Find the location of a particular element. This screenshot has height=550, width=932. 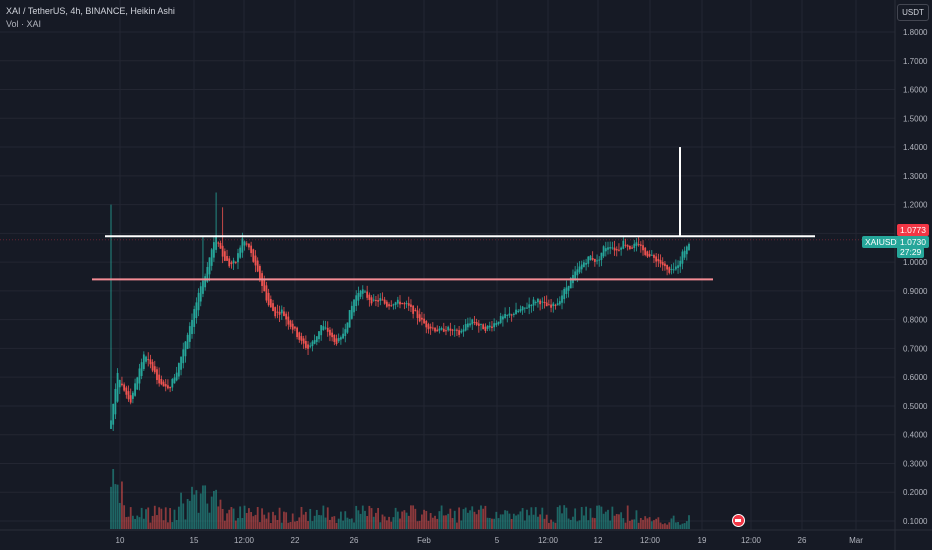

earnings-flag-icon is located at coordinates (738, 520).